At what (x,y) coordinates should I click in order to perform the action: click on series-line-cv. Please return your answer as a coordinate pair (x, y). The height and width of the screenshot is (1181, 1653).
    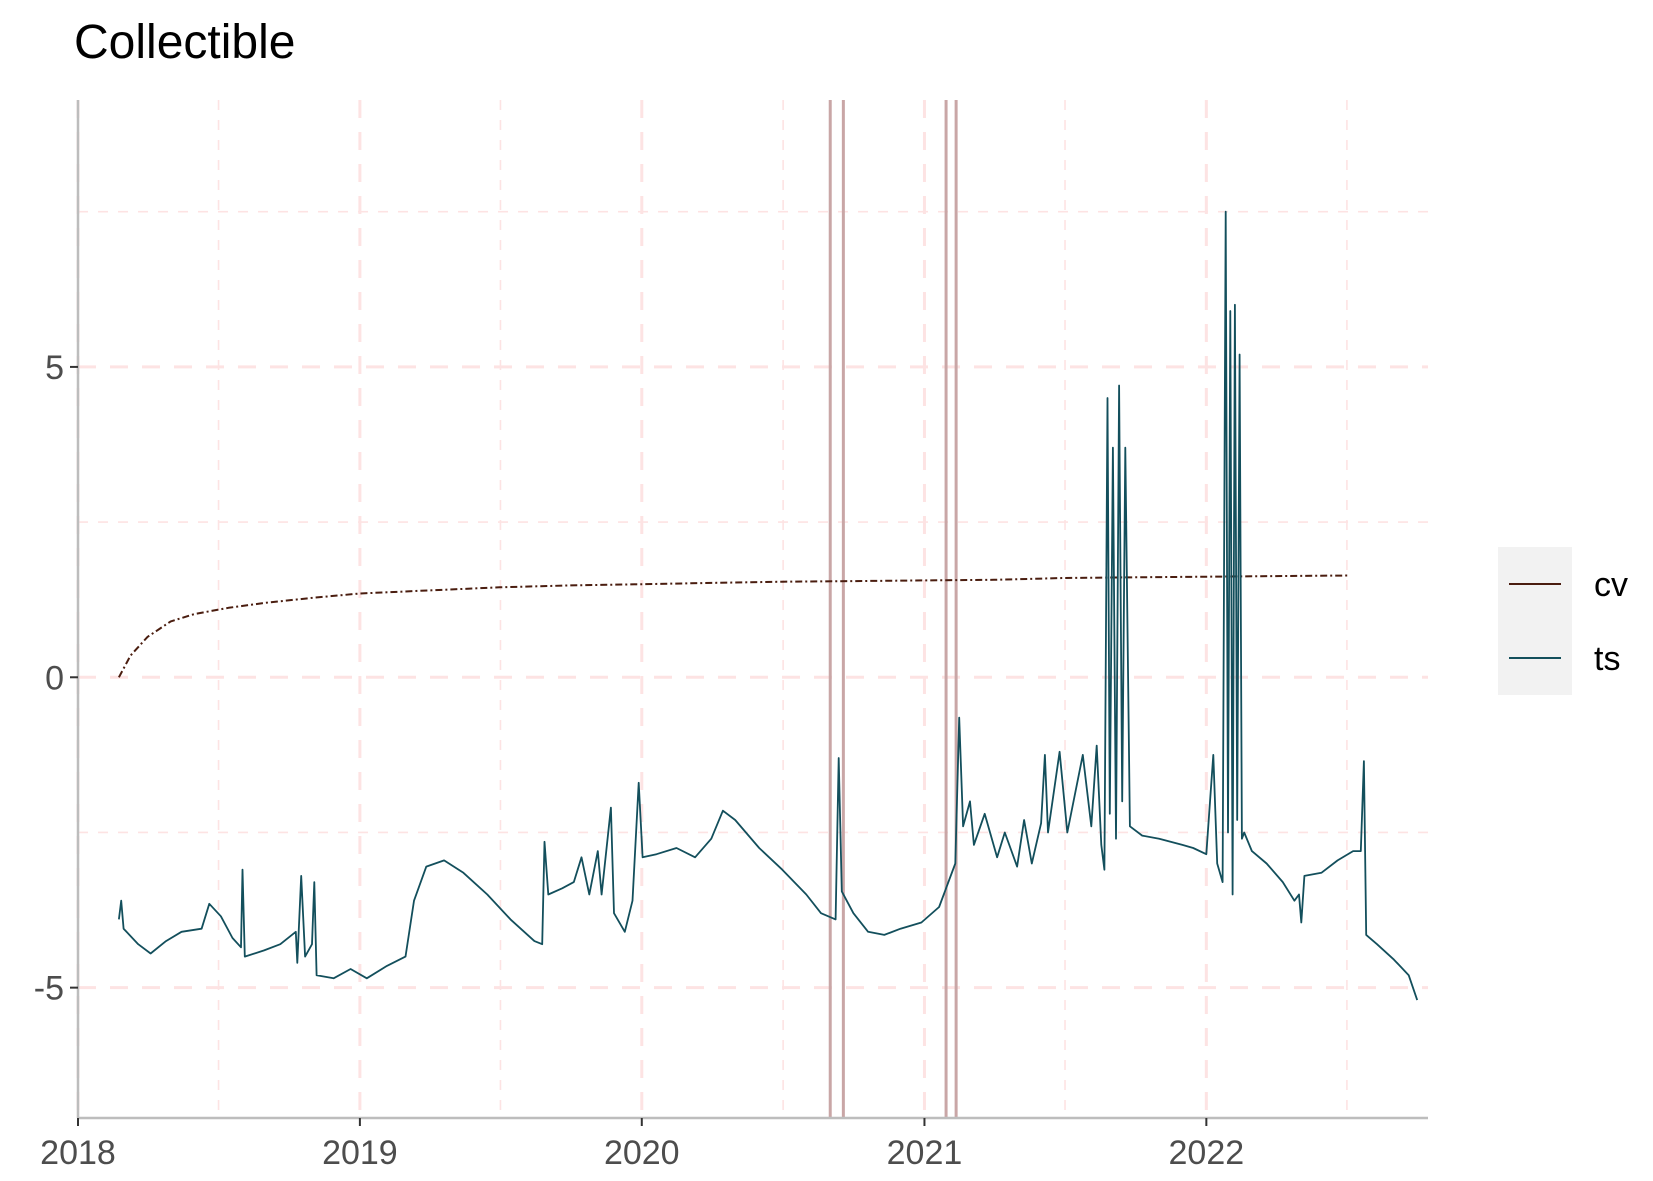
    Looking at the image, I should click on (734, 626).